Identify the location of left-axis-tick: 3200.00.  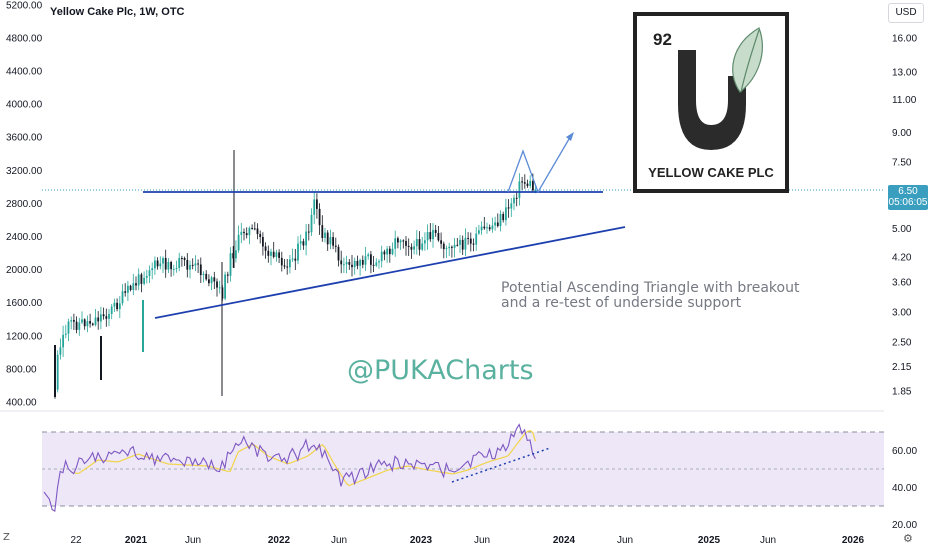
(24, 171).